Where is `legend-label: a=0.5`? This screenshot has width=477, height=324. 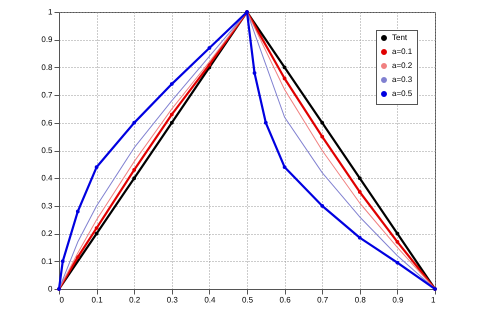 legend-label: a=0.5 is located at coordinates (402, 93).